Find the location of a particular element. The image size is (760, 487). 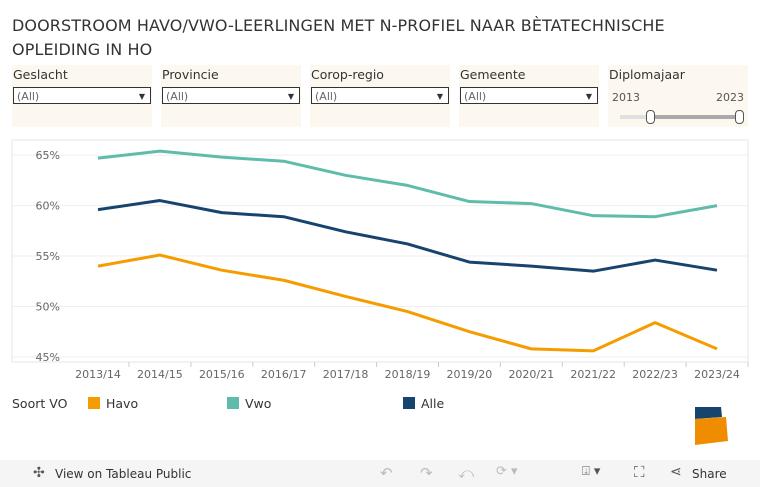

corop-regio-dropdown: (All) ▼ is located at coordinates (380, 95).